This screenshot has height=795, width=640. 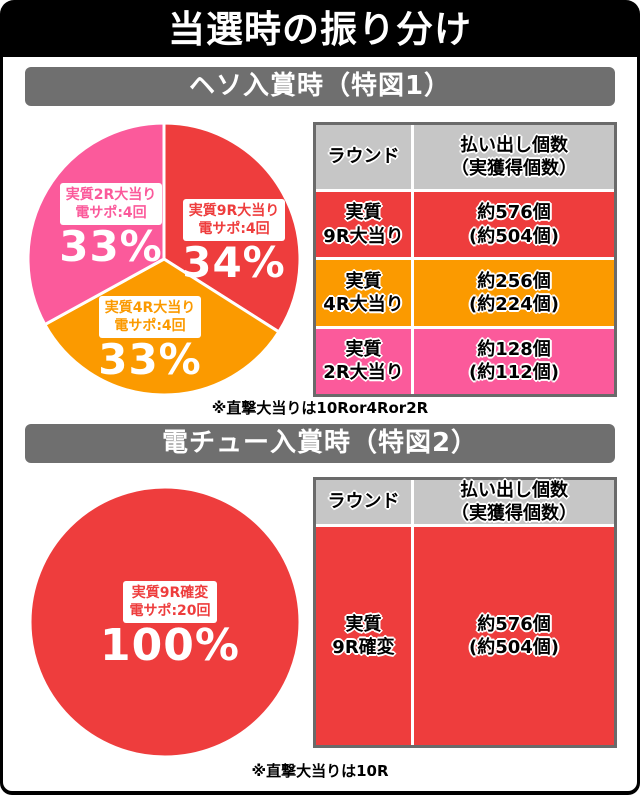 I want to click on pie1-label-9r: 実質9R大当り 電サポ:4回 34%, so click(x=234, y=242).